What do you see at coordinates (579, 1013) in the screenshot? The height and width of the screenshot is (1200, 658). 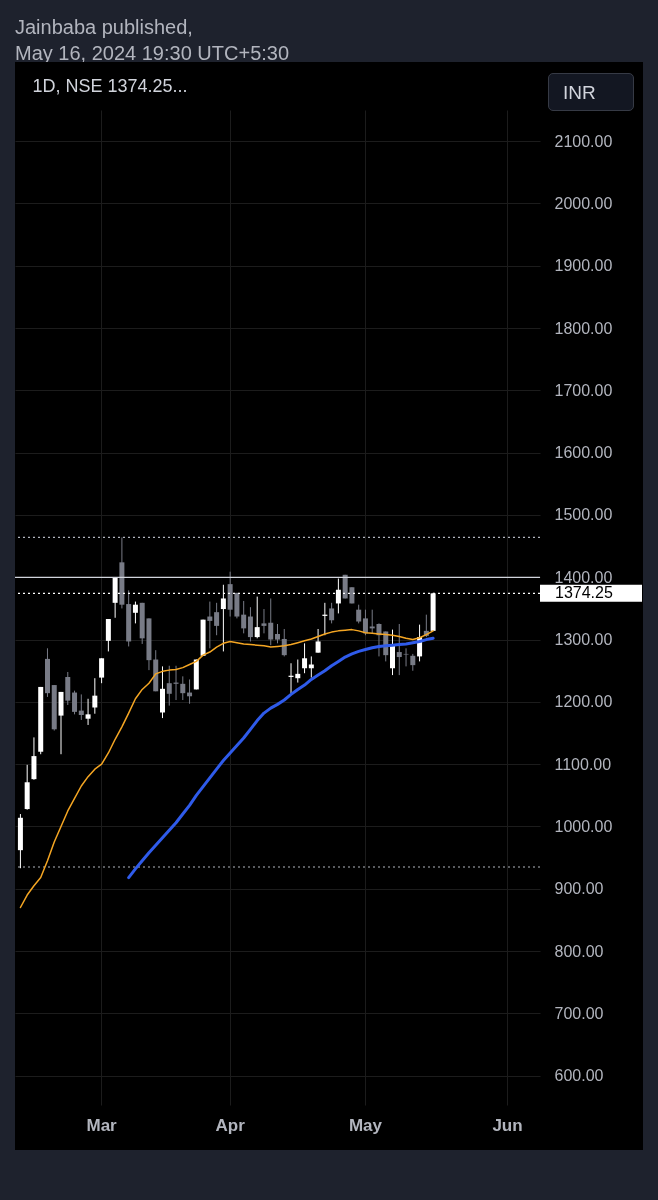 I see `y-tick-label: 700.00` at bounding box center [579, 1013].